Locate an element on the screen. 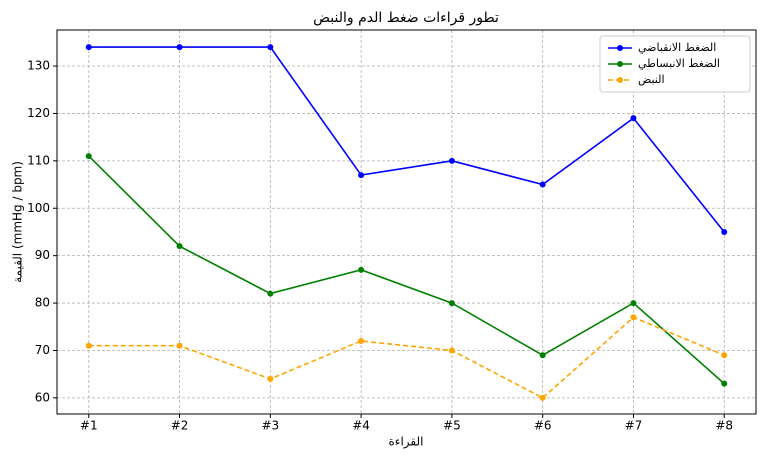 This screenshot has height=461, width=768. legend-label: النبض is located at coordinates (651, 79).